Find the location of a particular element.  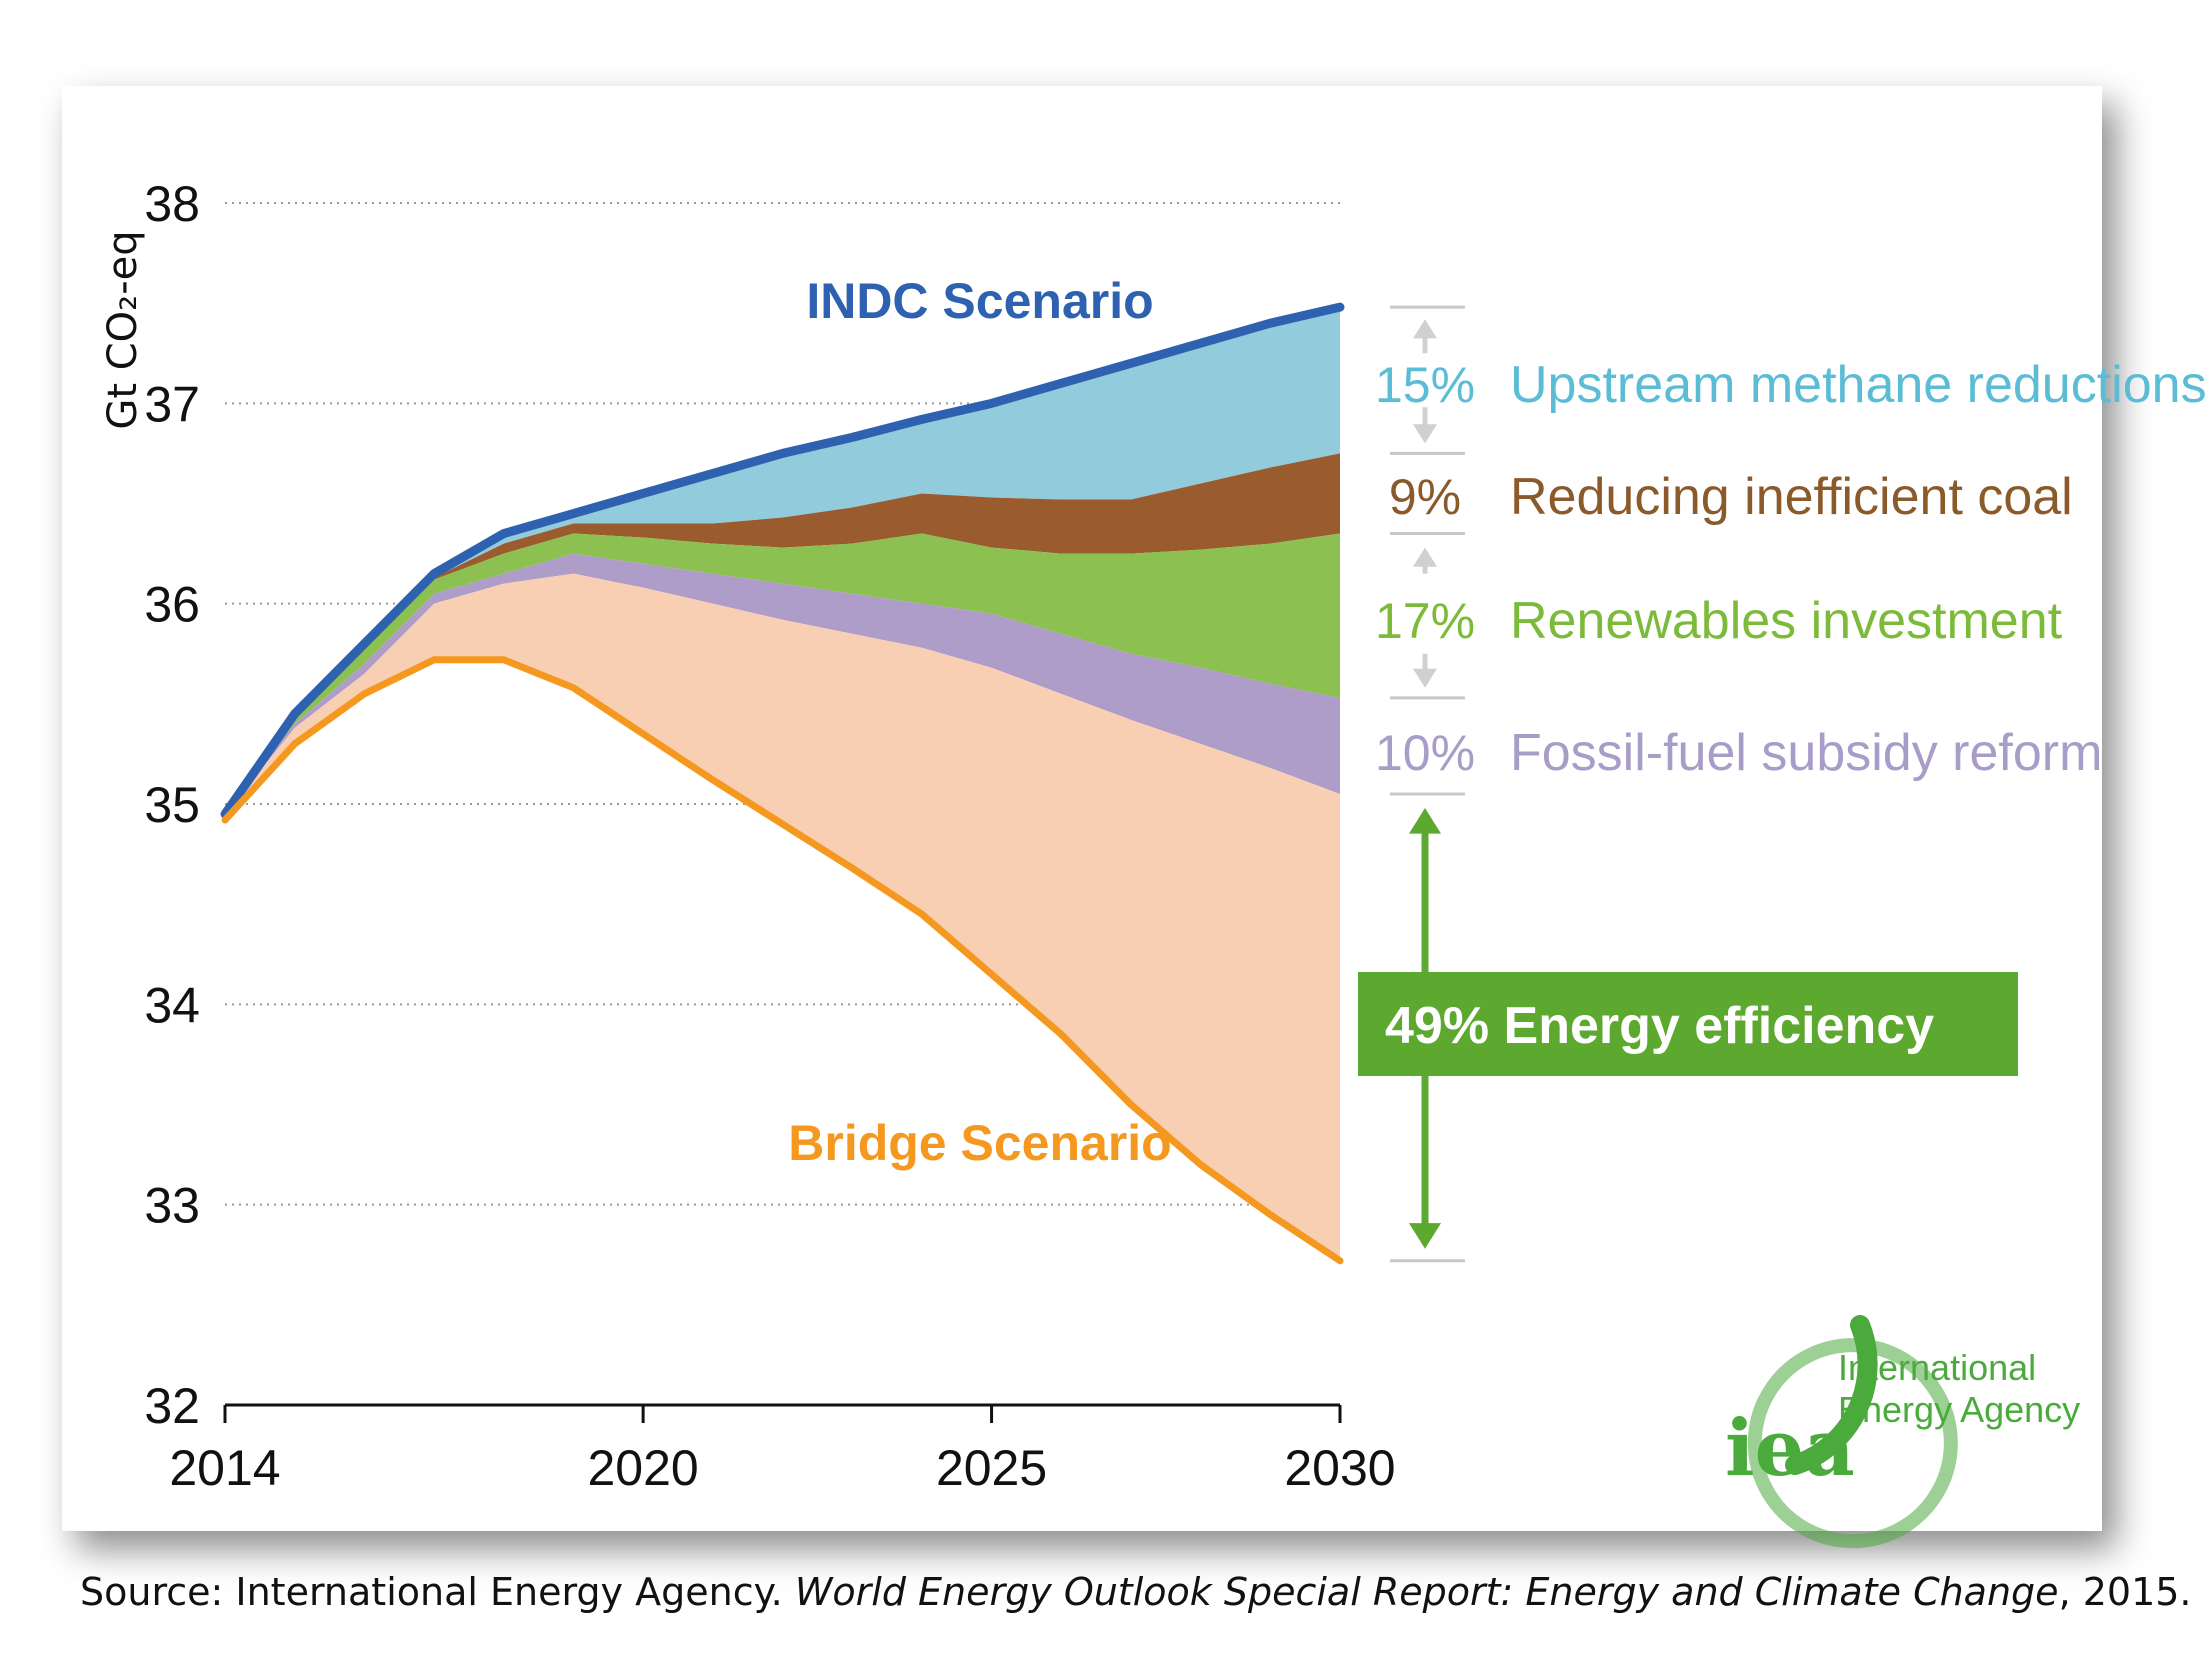

area-inefficient-coal is located at coordinates (782, 634).